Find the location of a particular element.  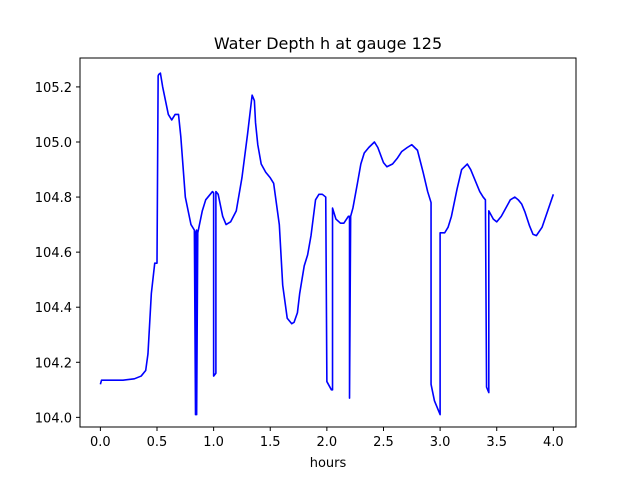

x-tick-label: 1.0 is located at coordinates (213, 442).